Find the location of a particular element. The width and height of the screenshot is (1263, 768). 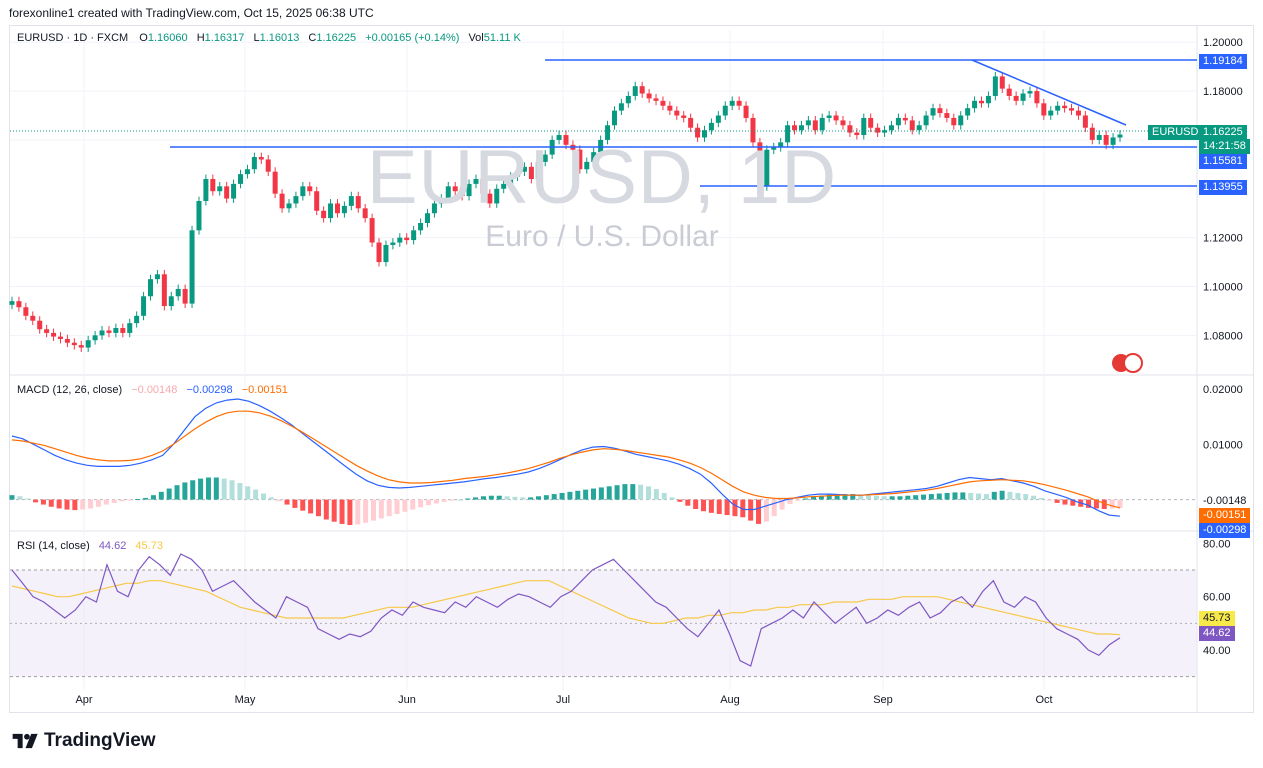

rsi-ma-value: 45.73 is located at coordinates (149, 546).